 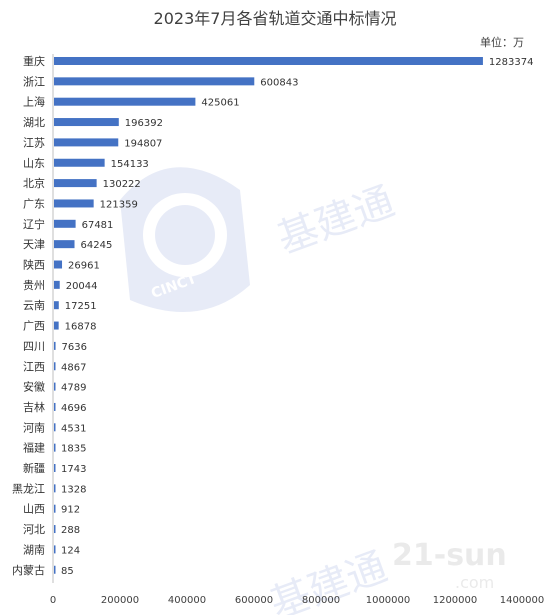 I want to click on category-label-23: 河北, so click(x=34, y=529).